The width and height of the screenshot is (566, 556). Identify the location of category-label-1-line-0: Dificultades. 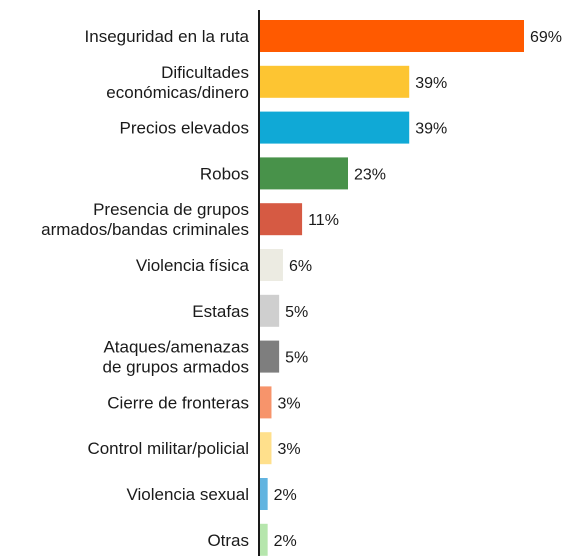
(205, 72).